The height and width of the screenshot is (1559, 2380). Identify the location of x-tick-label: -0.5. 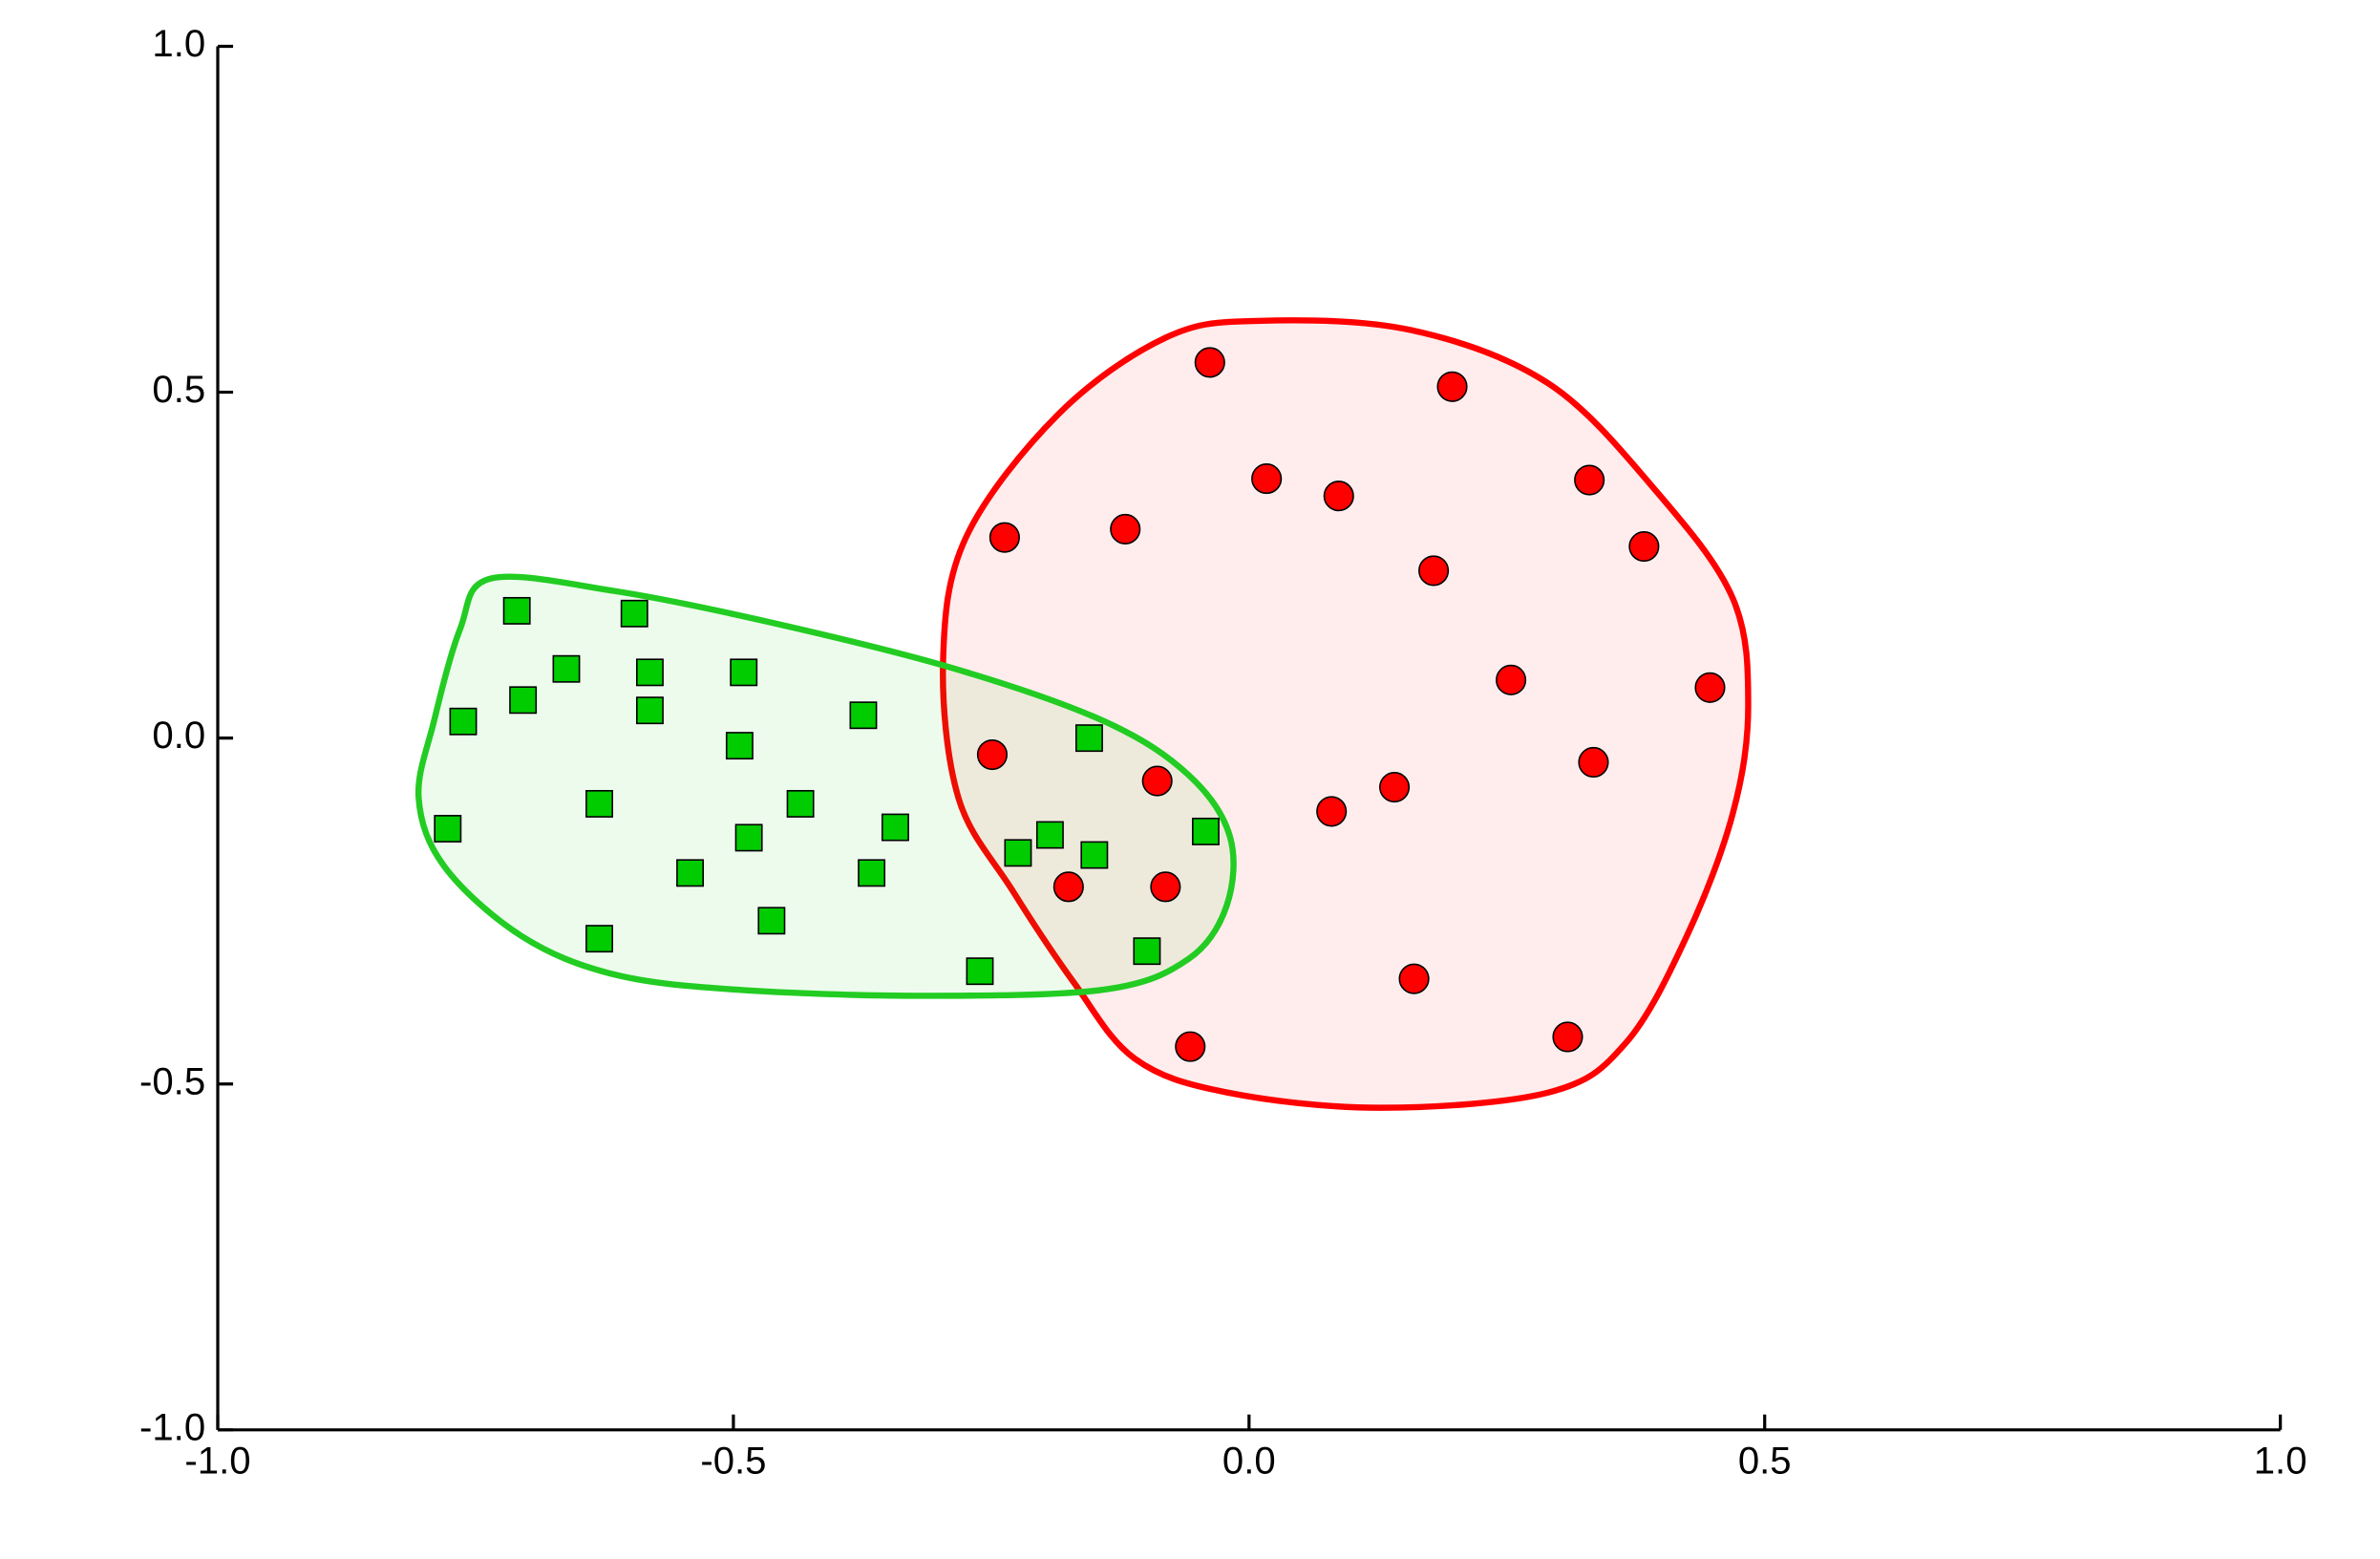
(733, 1462).